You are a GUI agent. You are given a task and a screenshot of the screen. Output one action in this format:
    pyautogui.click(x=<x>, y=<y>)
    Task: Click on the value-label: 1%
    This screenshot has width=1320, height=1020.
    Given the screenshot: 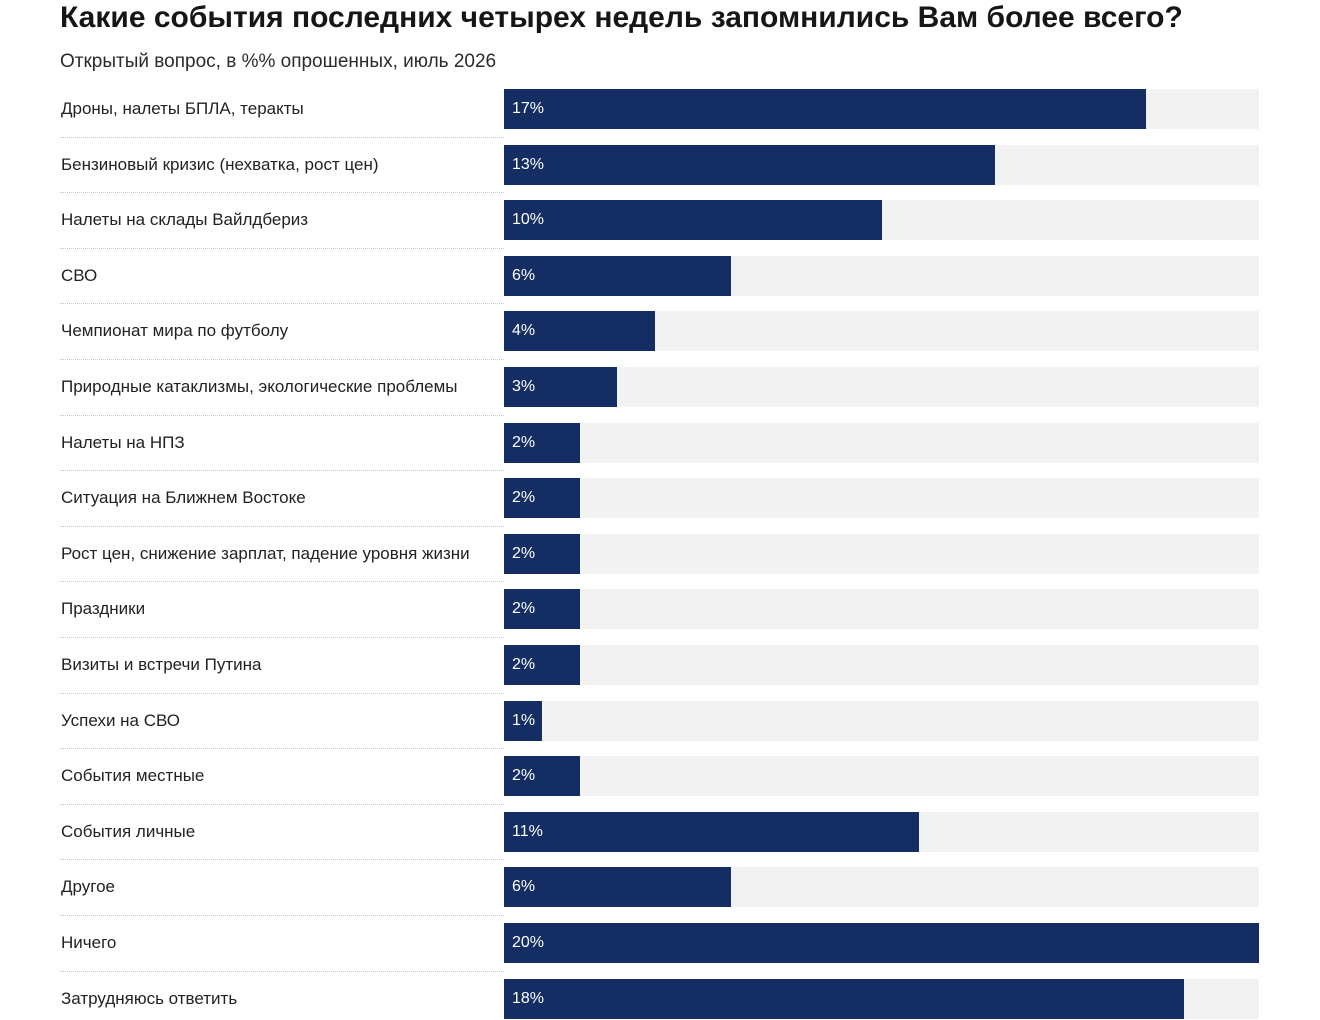 What is the action you would take?
    pyautogui.click(x=524, y=720)
    